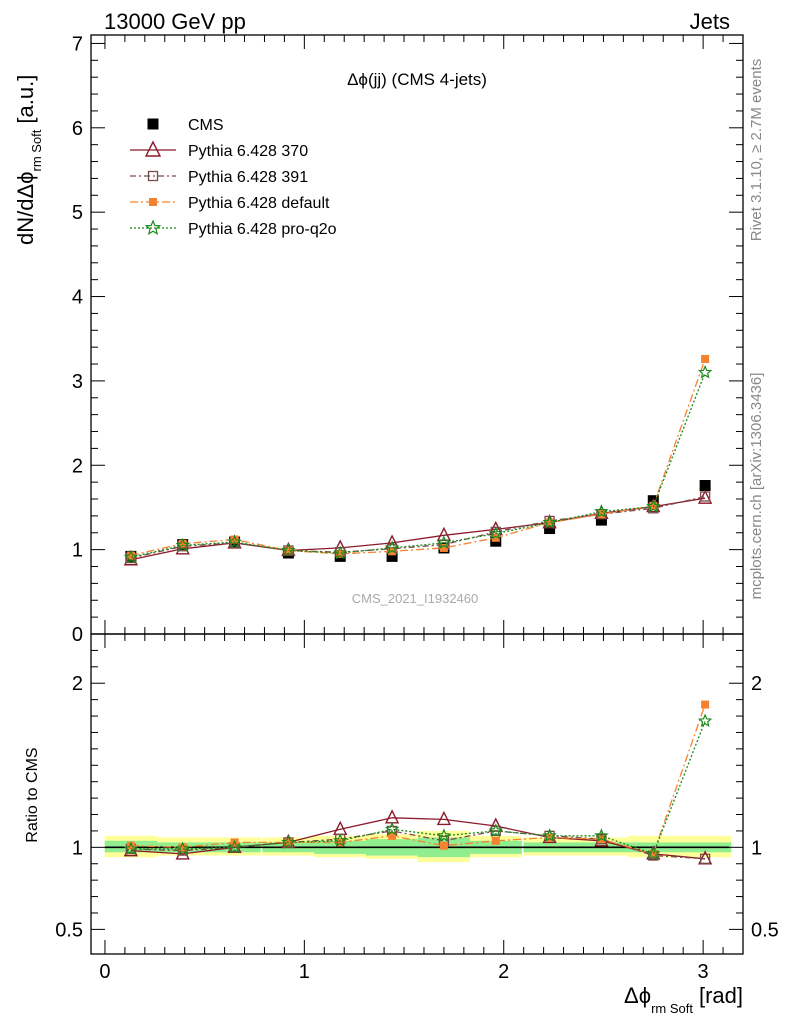 This screenshot has width=786, height=1024. Describe the element at coordinates (703, 972) in the screenshot. I see `xtick-label-3: 3` at that location.